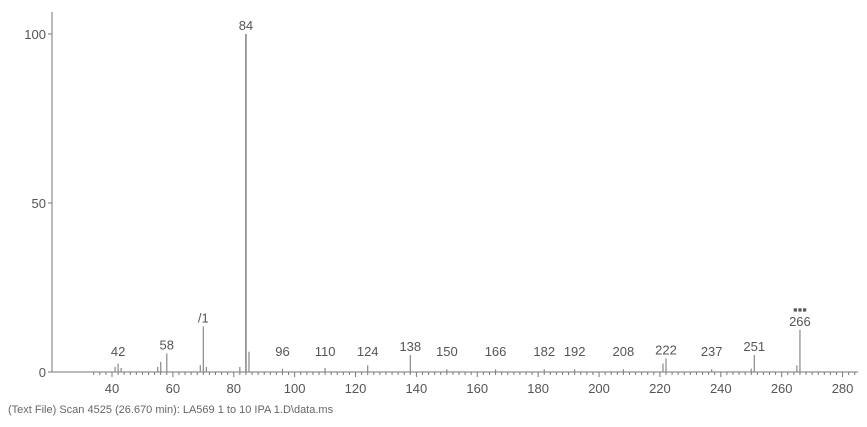 This screenshot has height=427, width=867. I want to click on x-tick-labels: 40 60 80 100 120 140 160 180 200 220 240 260 280, so click(479, 388).